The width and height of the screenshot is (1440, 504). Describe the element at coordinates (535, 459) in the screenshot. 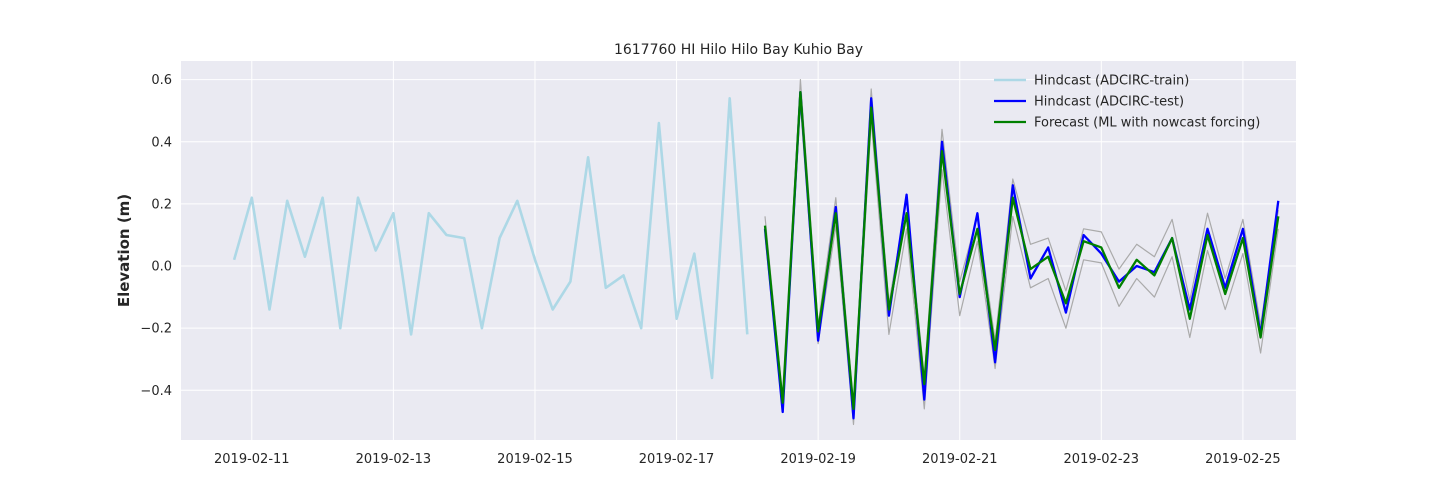

I see `x-tick-label: 2019-02-15` at that location.